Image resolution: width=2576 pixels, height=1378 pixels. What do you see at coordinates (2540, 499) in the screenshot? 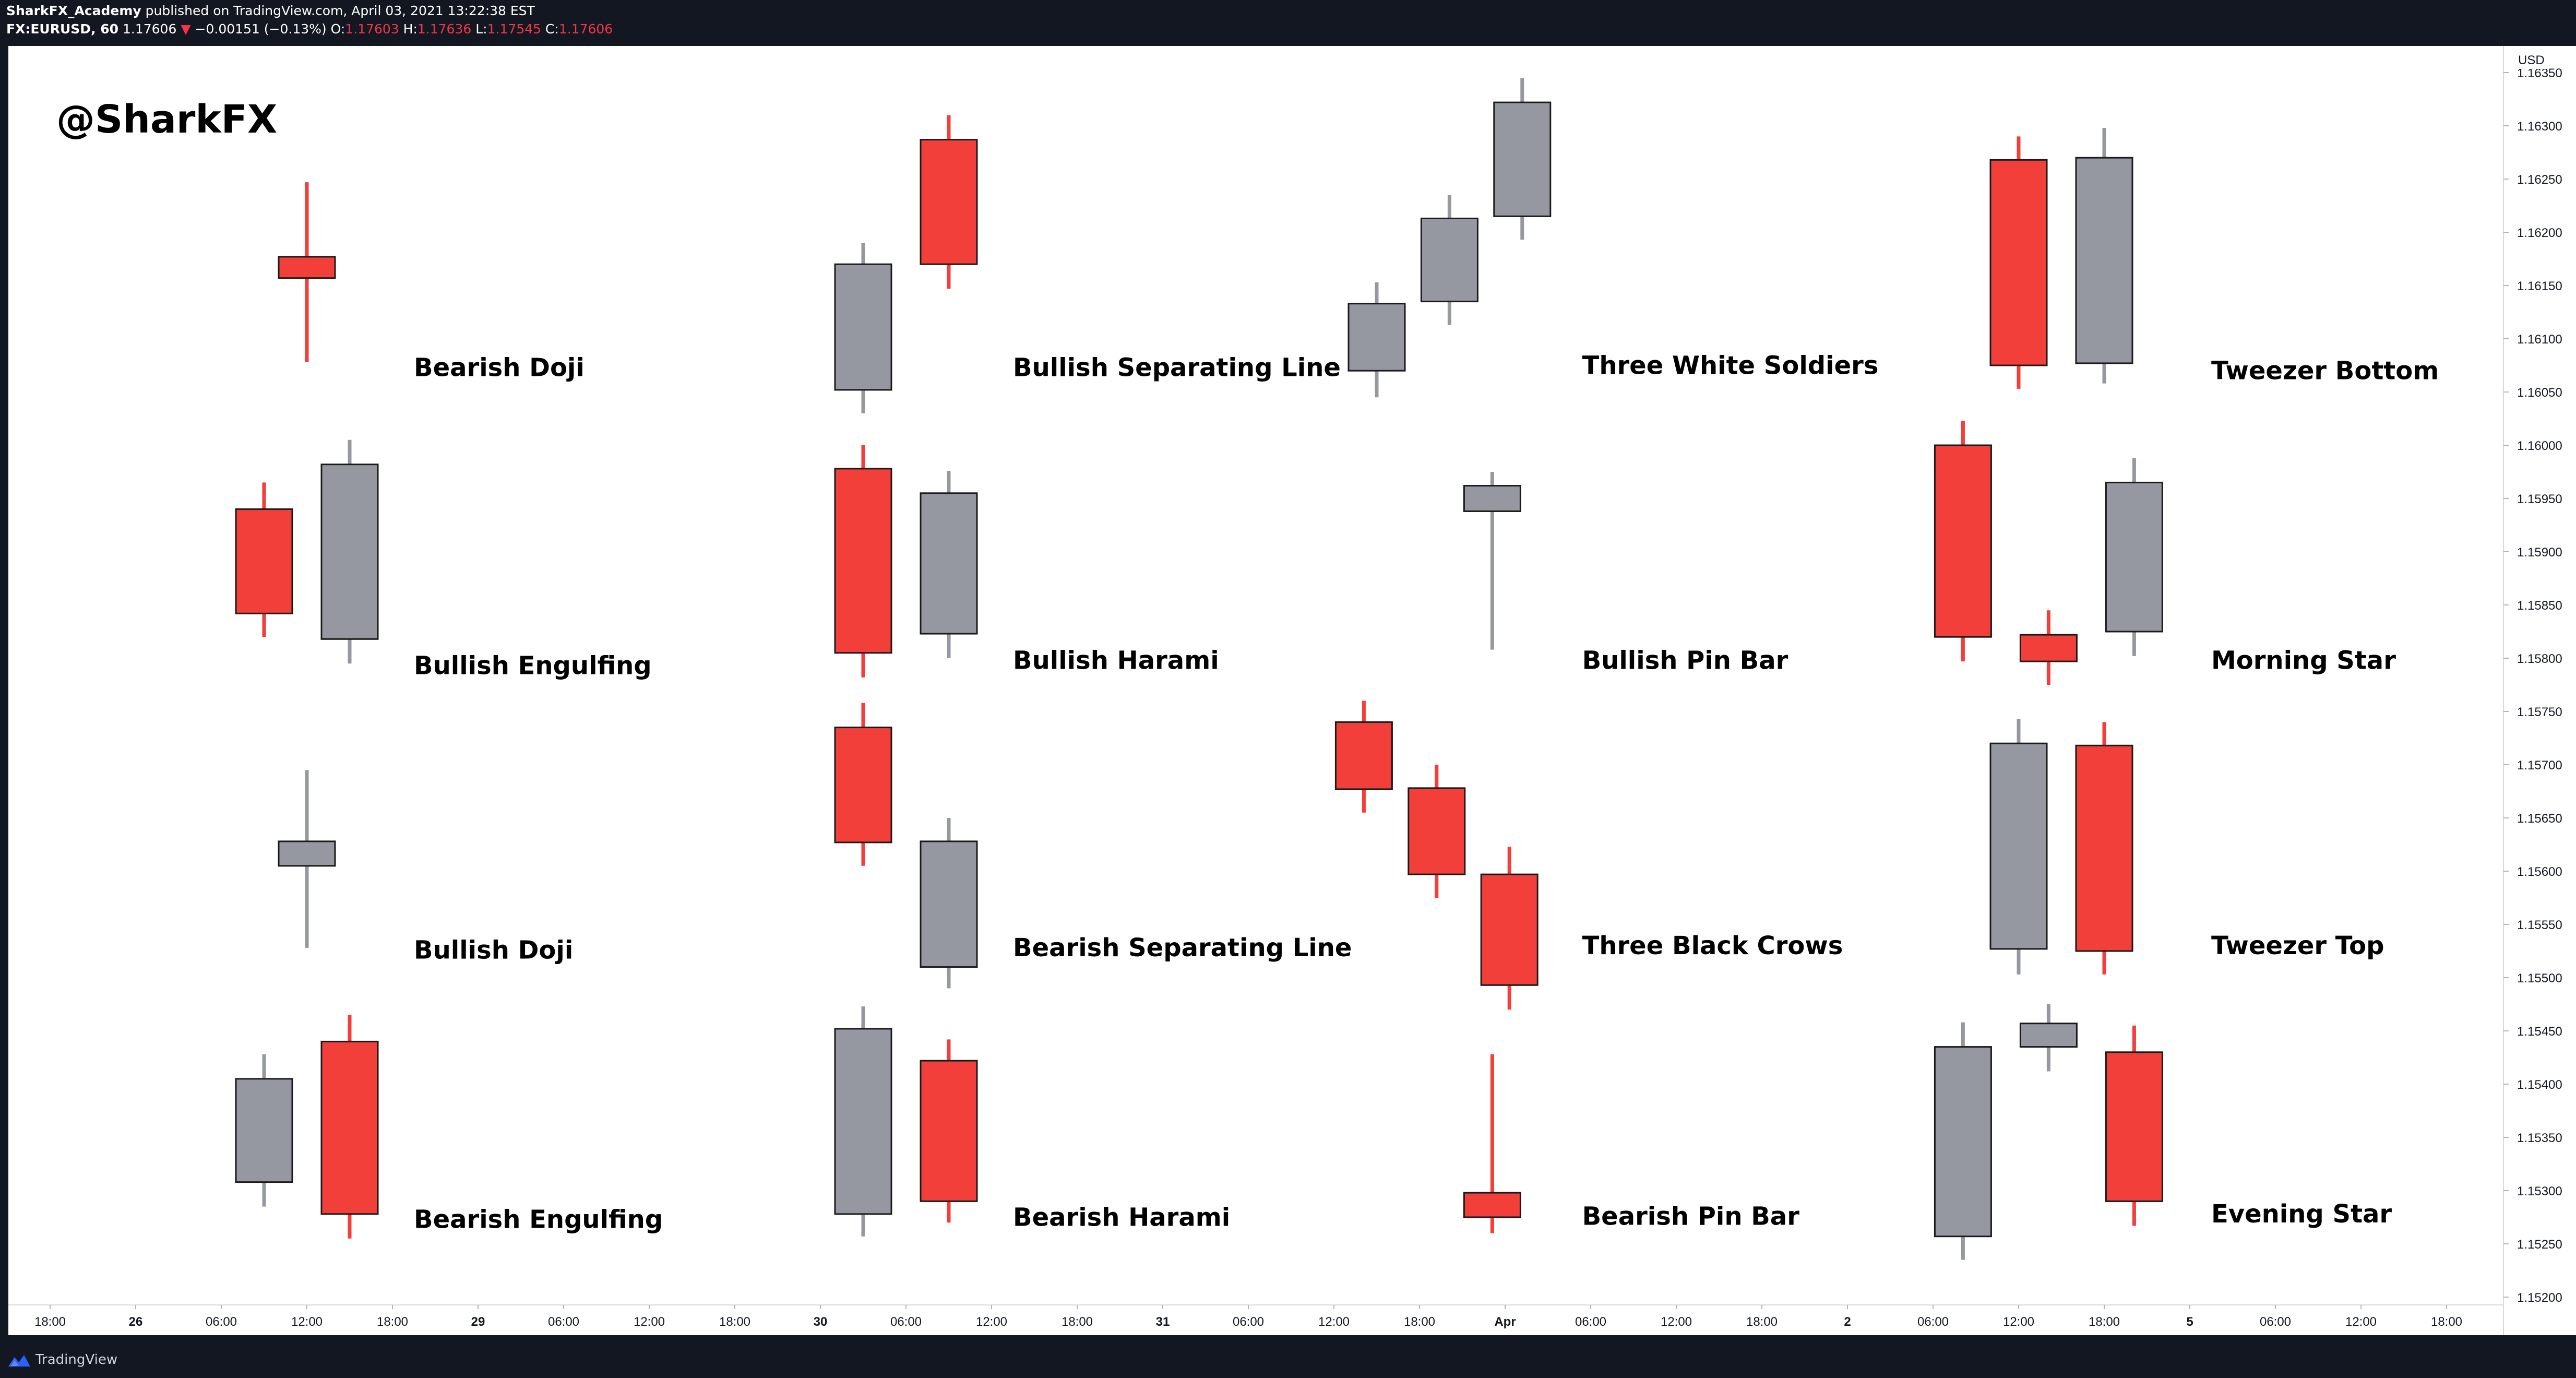
I see `price-tick-label: 1.15950` at bounding box center [2540, 499].